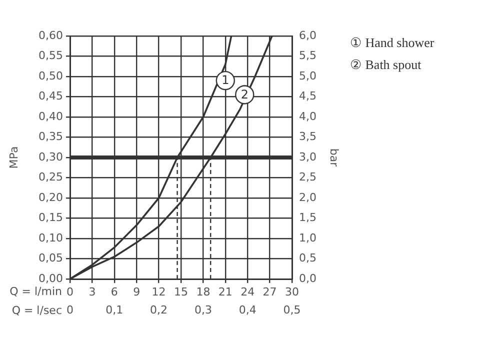 This screenshot has height=349, width=496. Describe the element at coordinates (292, 309) in the screenshot. I see `x2-tick-label: 0,5` at that location.